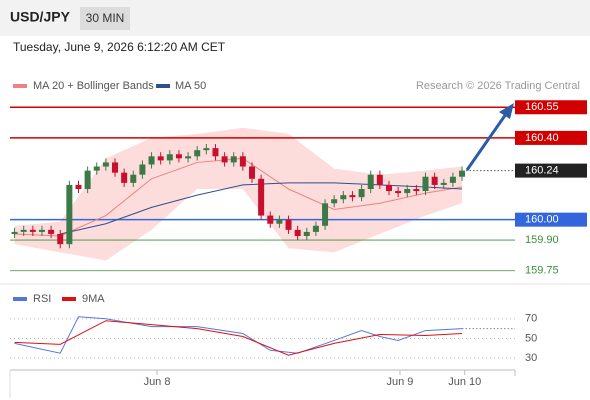 The height and width of the screenshot is (400, 590). I want to click on legend-label: MA 20 + Bollinger Bands, so click(93, 86).